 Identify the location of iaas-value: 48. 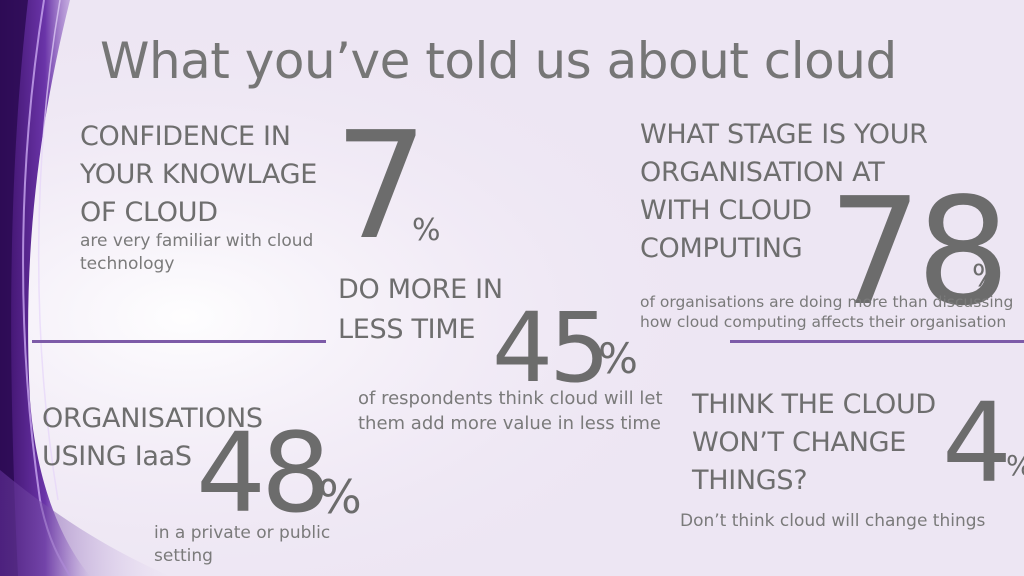
(263, 473).